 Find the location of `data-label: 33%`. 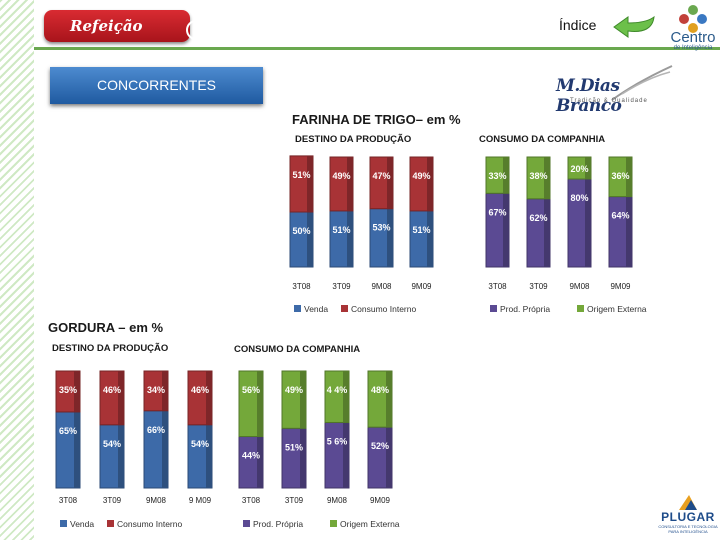

data-label: 33% is located at coordinates (497, 176).